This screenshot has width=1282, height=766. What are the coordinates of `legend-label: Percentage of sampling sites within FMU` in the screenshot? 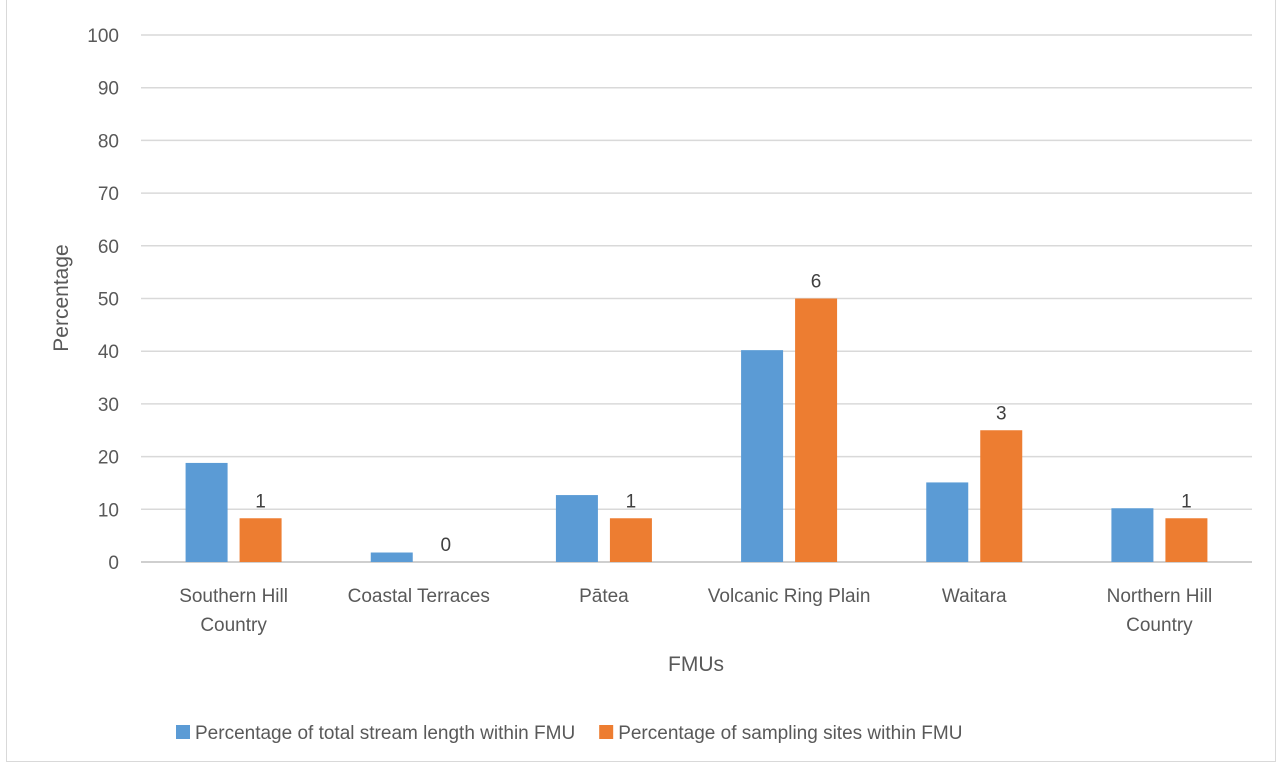 It's located at (790, 733).